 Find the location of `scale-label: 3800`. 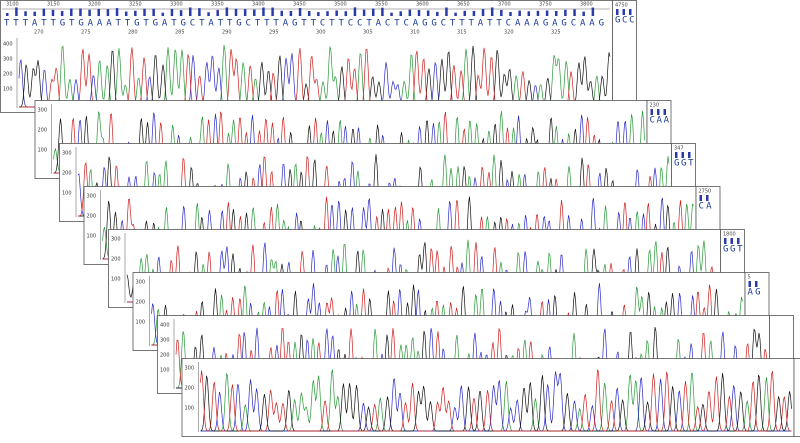

scale-label: 3800 is located at coordinates (586, 5).